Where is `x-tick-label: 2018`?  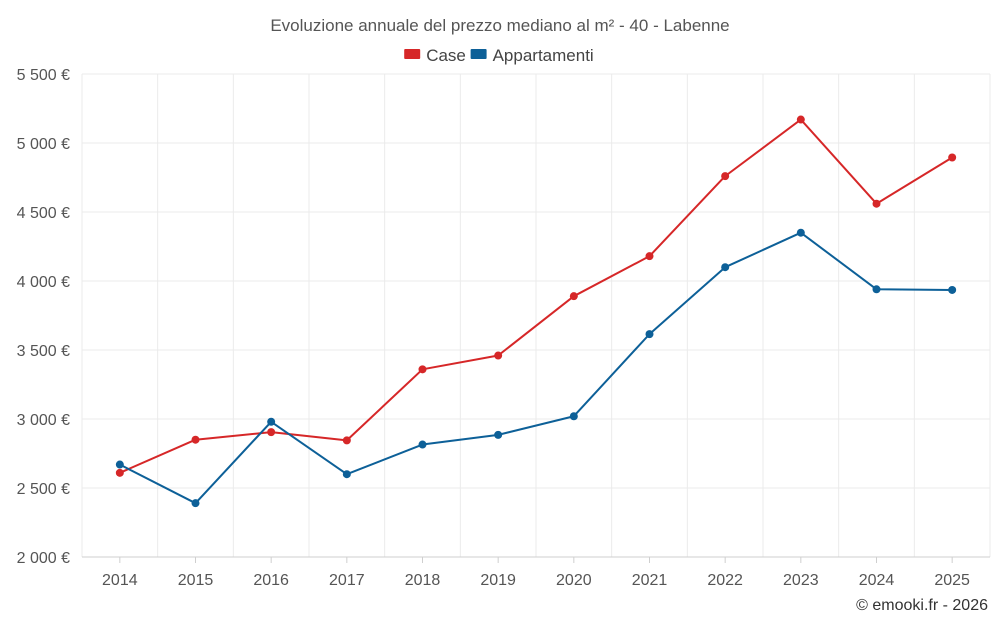 x-tick-label: 2018 is located at coordinates (423, 580).